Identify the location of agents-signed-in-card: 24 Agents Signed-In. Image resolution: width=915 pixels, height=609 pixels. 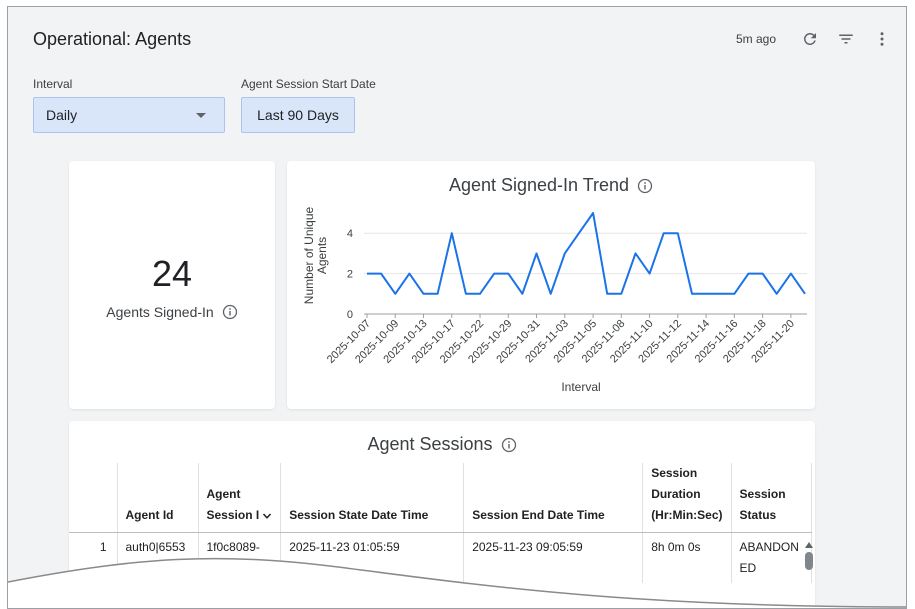
(172, 285).